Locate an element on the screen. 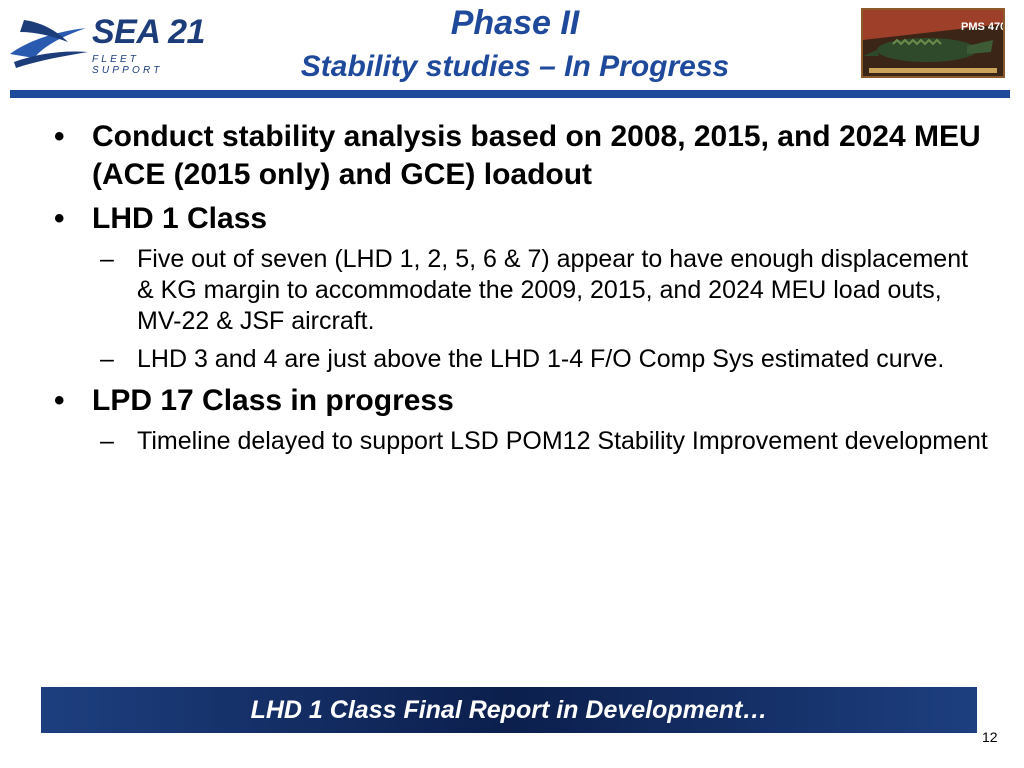  page-number: 12 is located at coordinates (990, 737).